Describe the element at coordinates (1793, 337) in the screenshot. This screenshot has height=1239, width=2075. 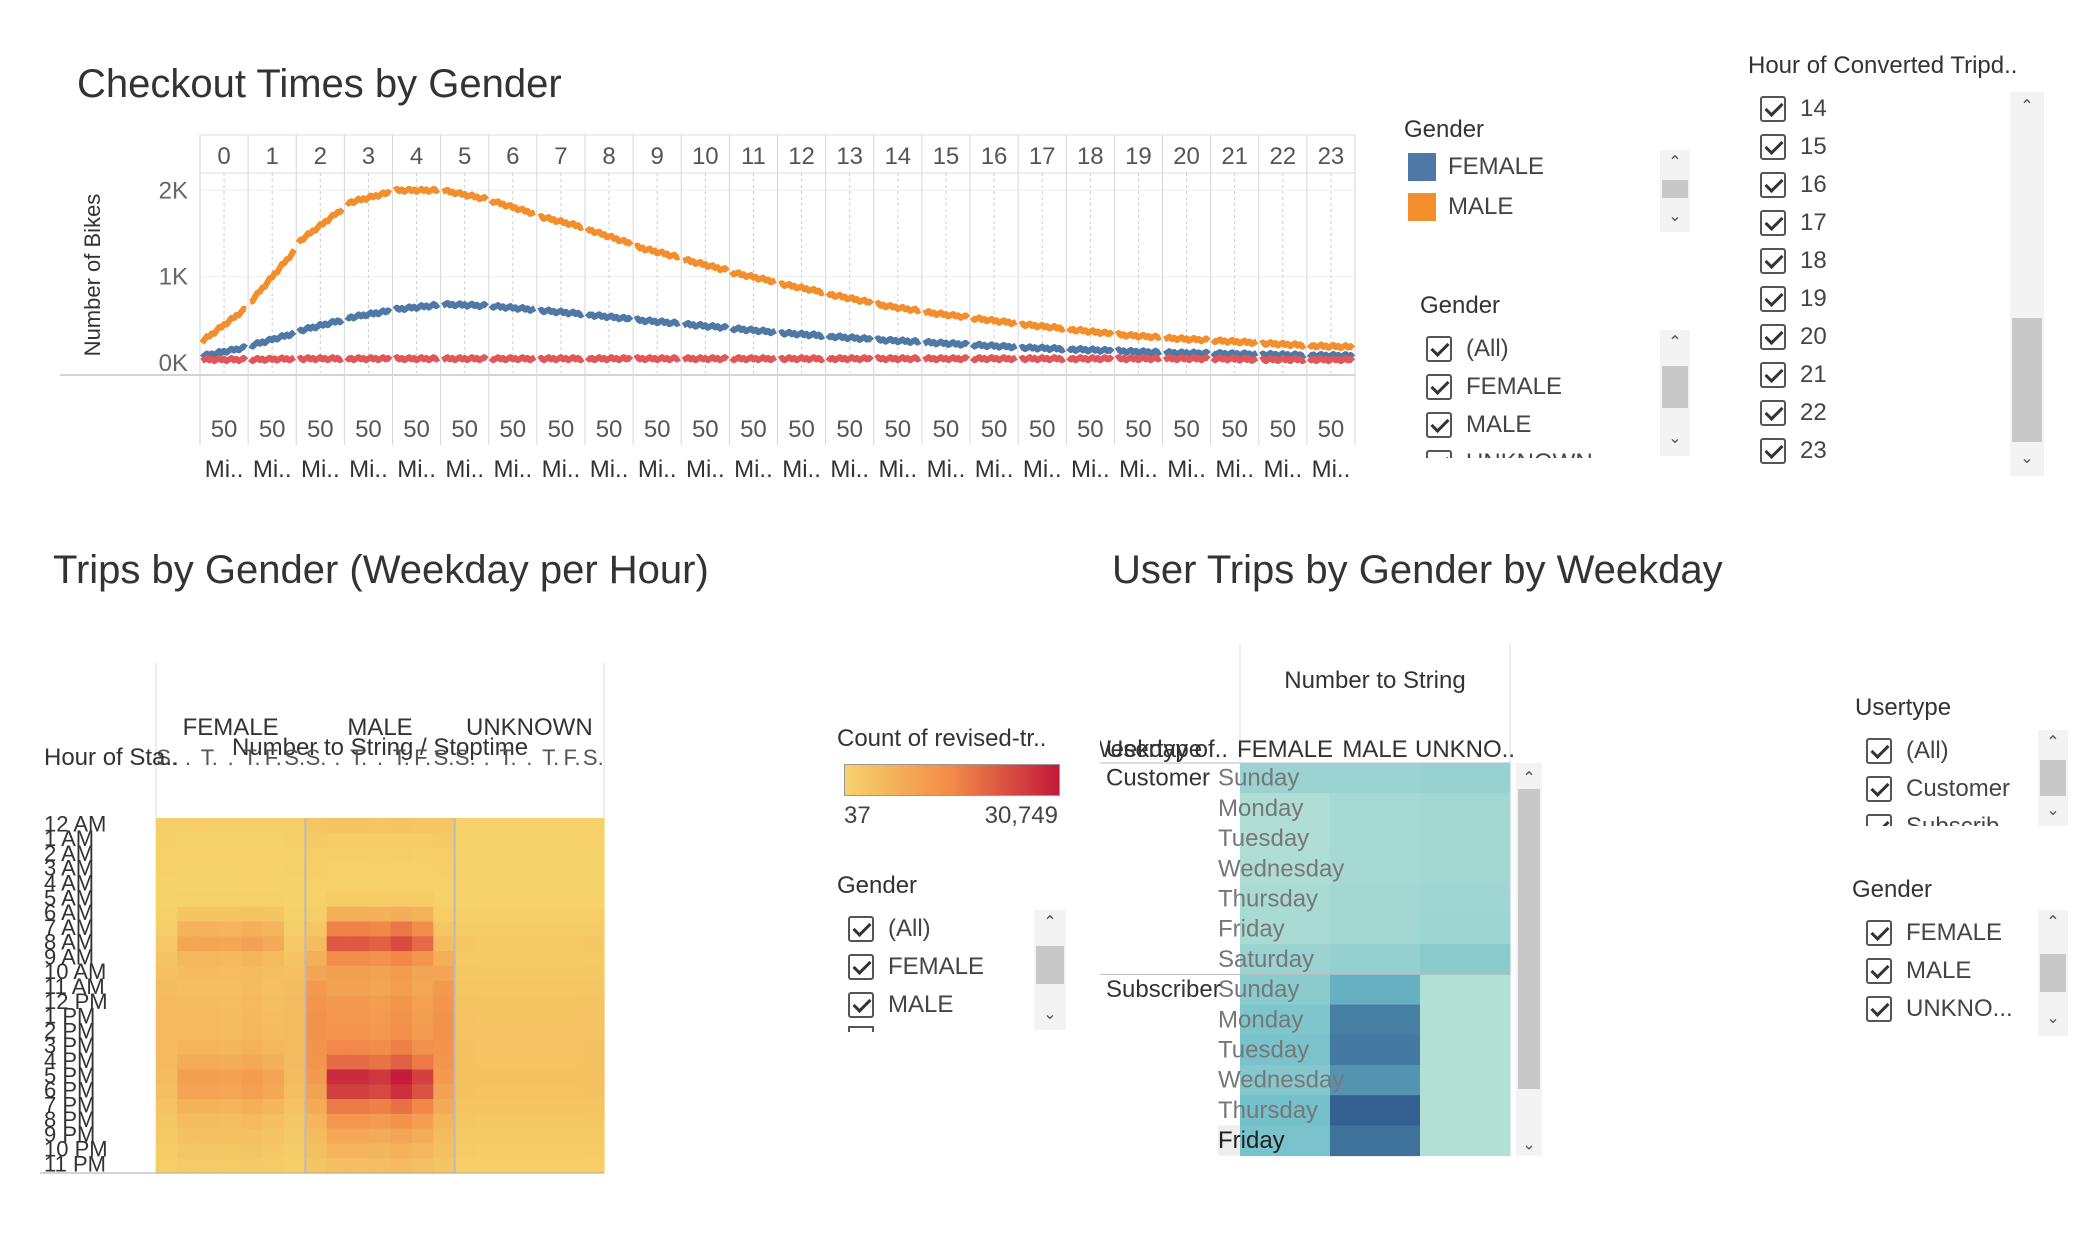
I see `hour-filter-item: 20` at that location.